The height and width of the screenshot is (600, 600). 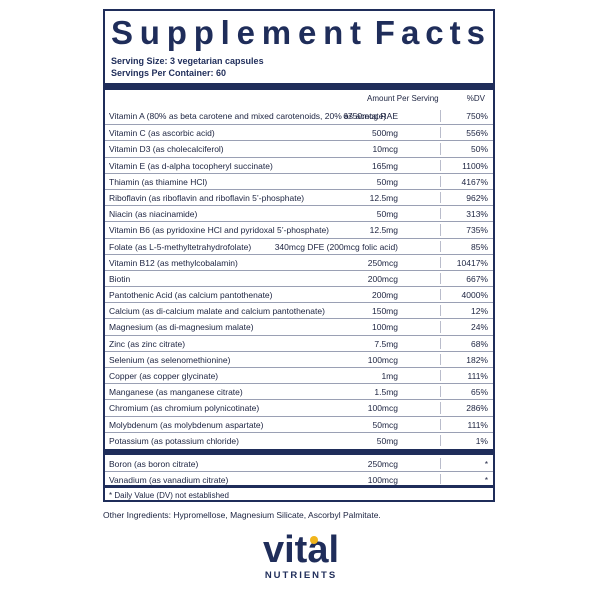 What do you see at coordinates (382, 278) in the screenshot?
I see `nutrient-amount: 200mcg` at bounding box center [382, 278].